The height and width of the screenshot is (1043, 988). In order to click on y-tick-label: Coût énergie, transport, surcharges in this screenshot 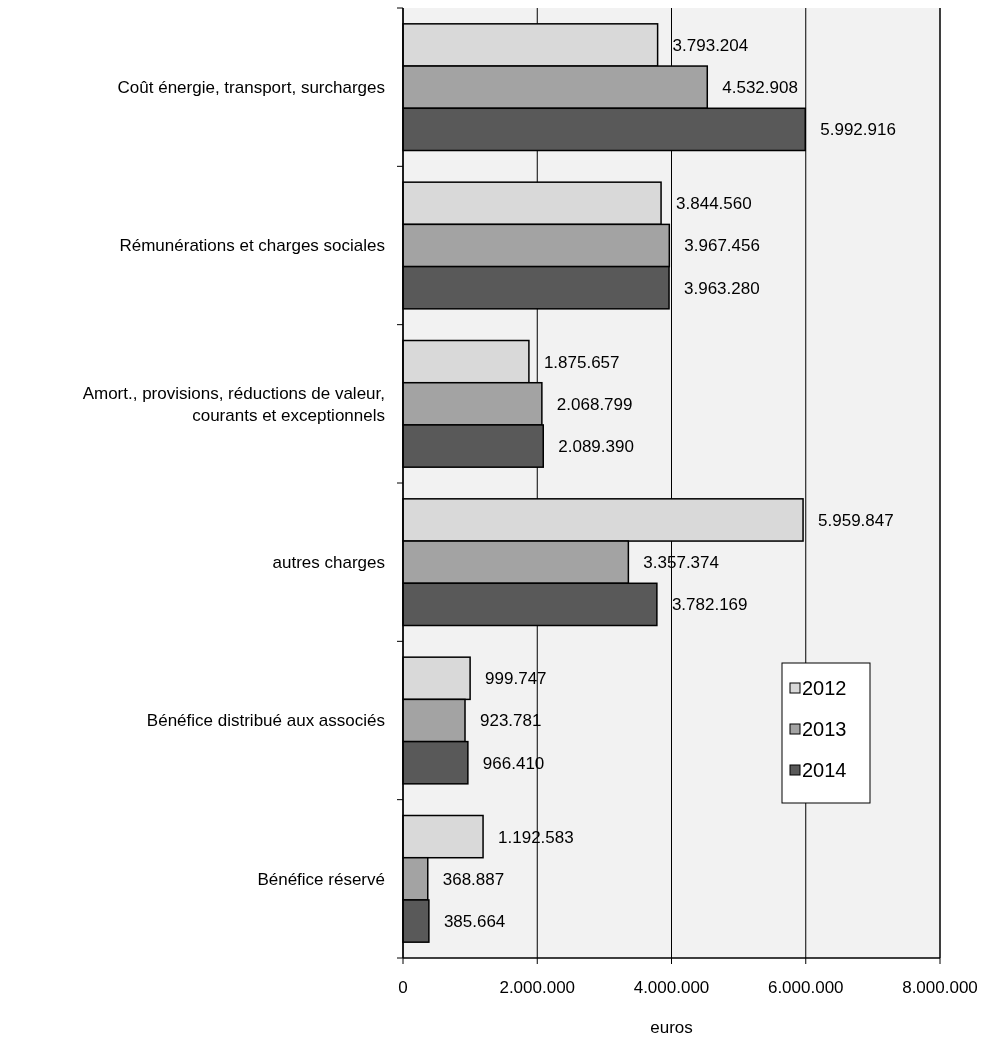, I will do `click(251, 88)`.